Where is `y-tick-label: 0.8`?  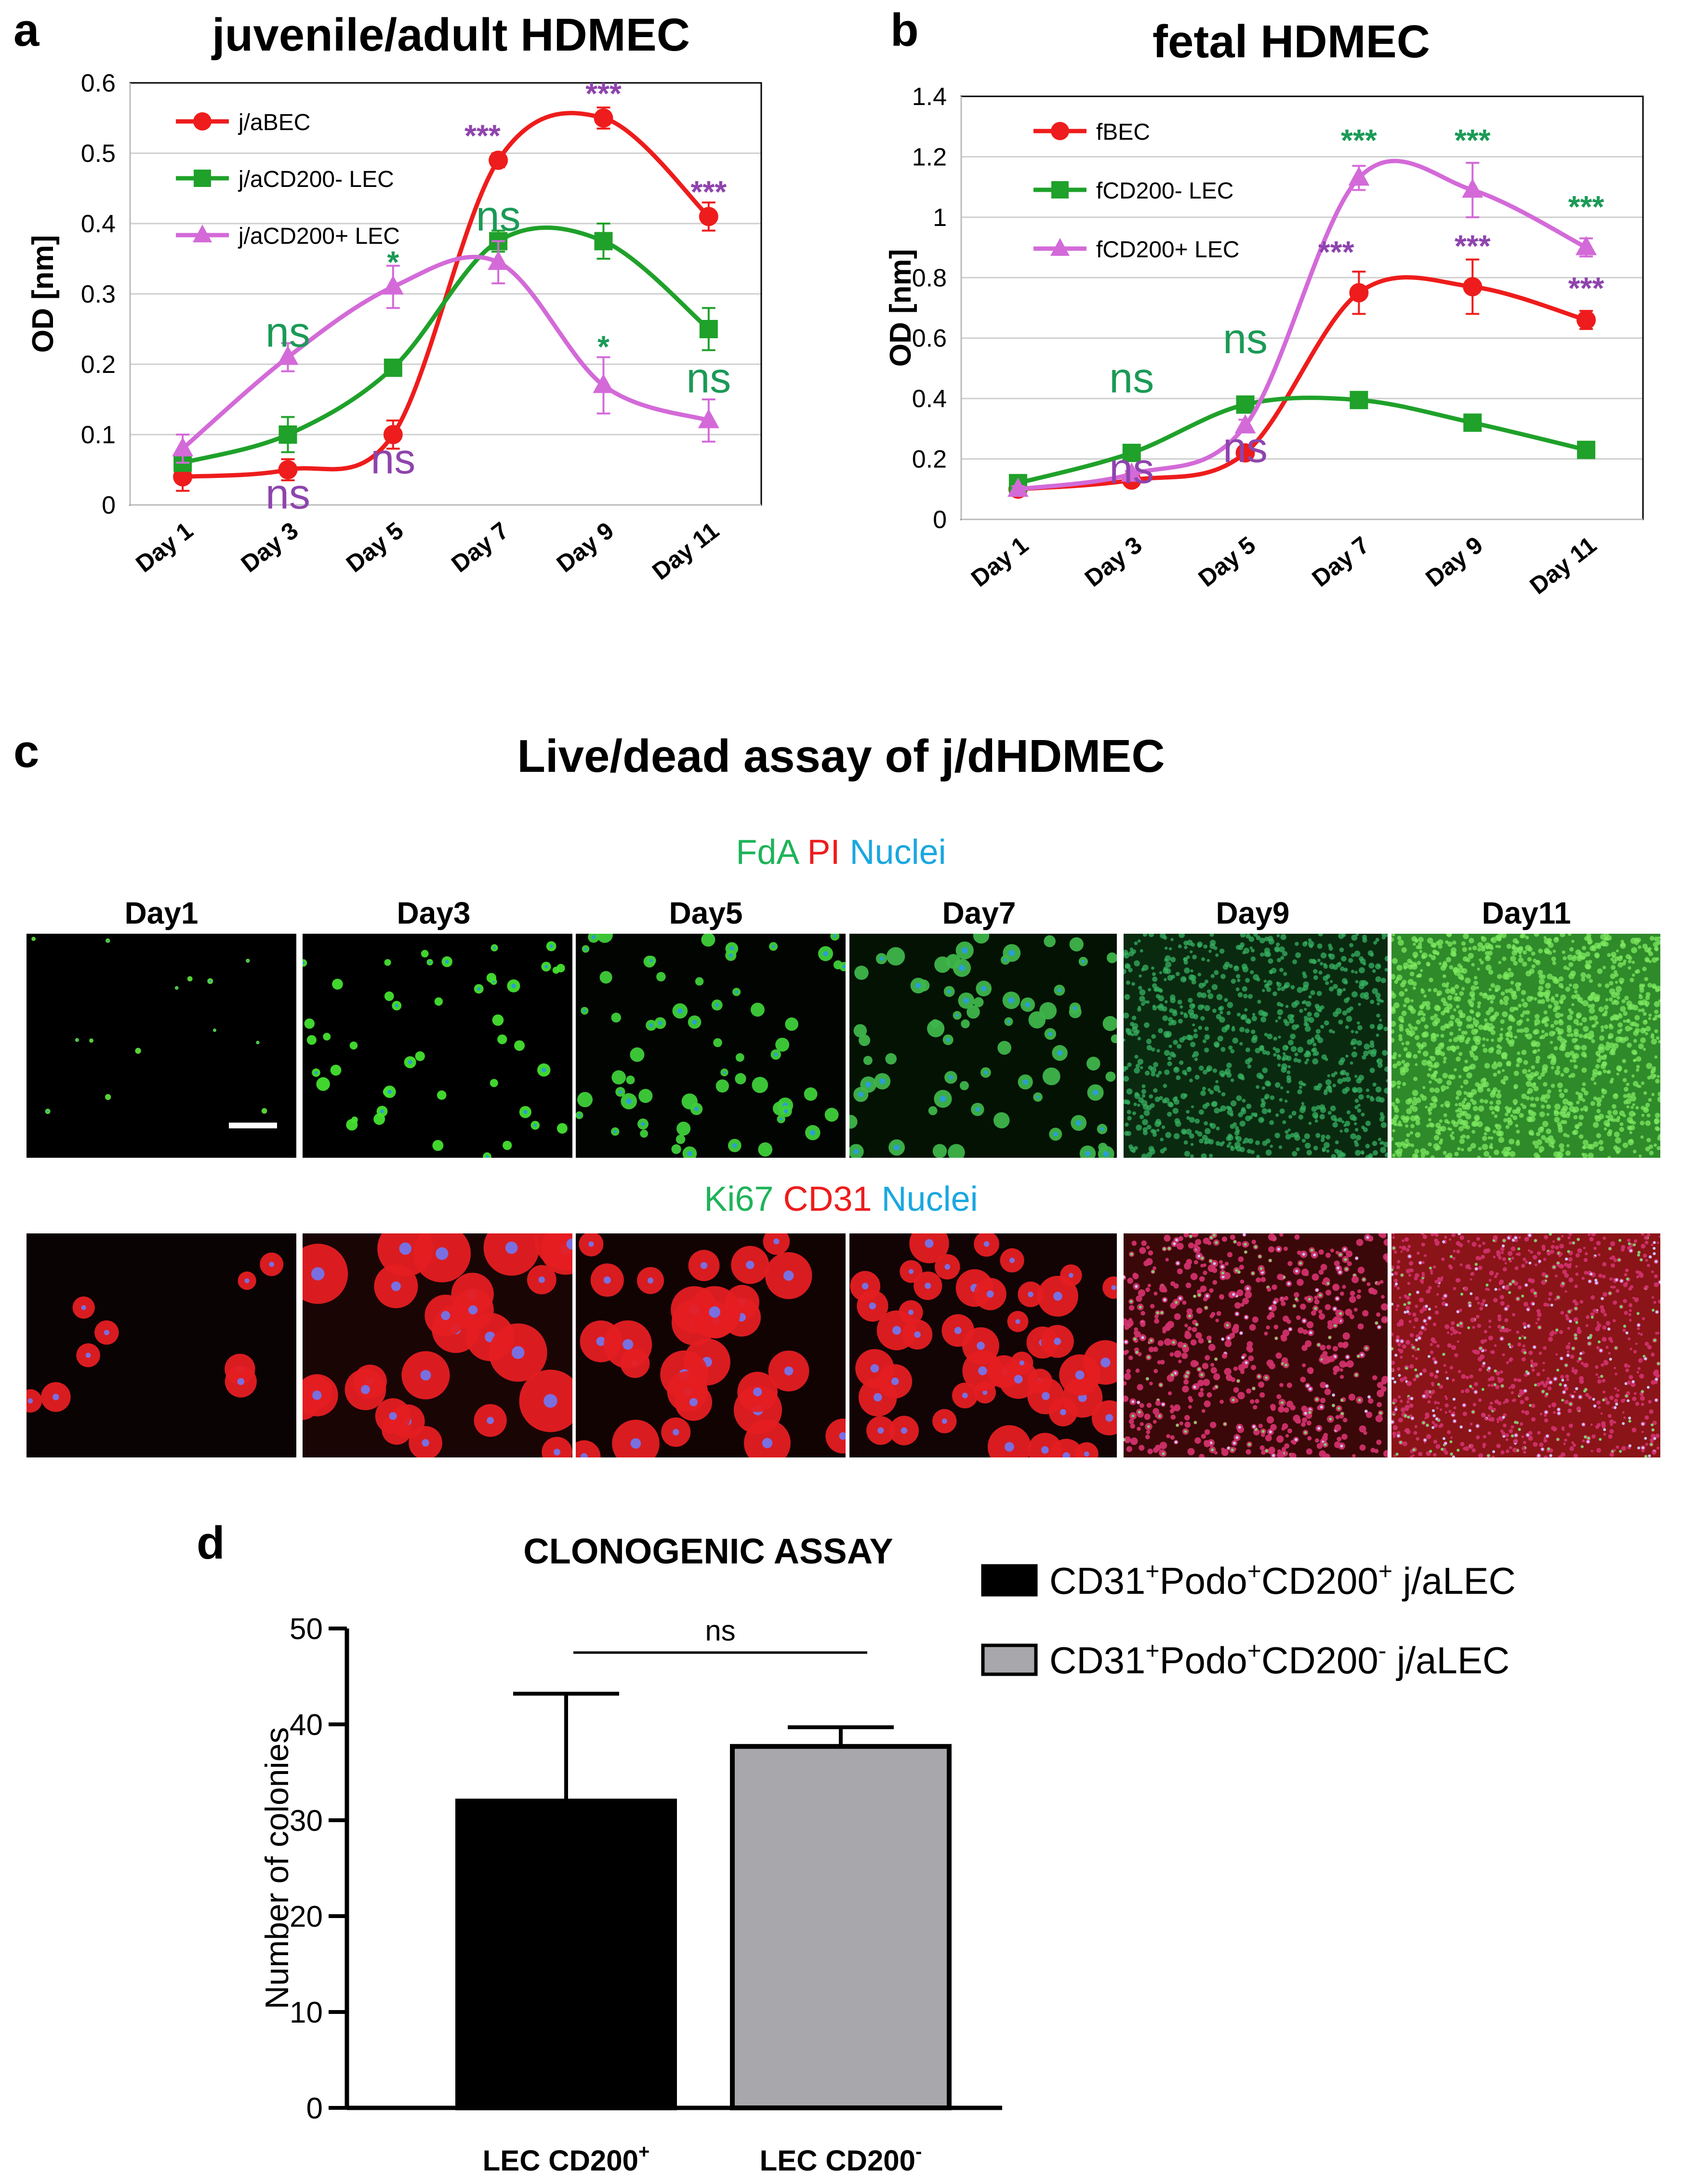
y-tick-label: 0.8 is located at coordinates (929, 278).